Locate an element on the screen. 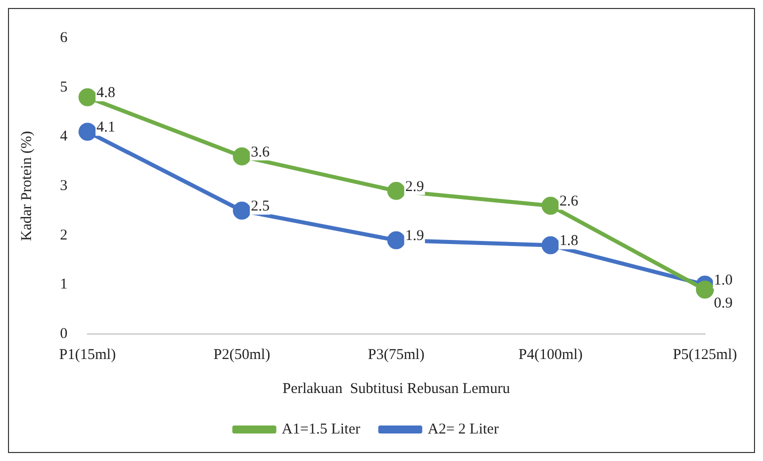 The width and height of the screenshot is (763, 461). y-tick-label: 1 is located at coordinates (64, 284).